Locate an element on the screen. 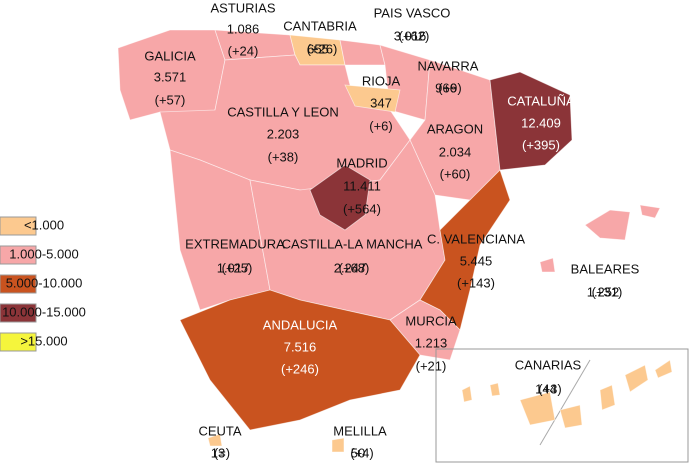  region-value: 3.016 is located at coordinates (410, 35).